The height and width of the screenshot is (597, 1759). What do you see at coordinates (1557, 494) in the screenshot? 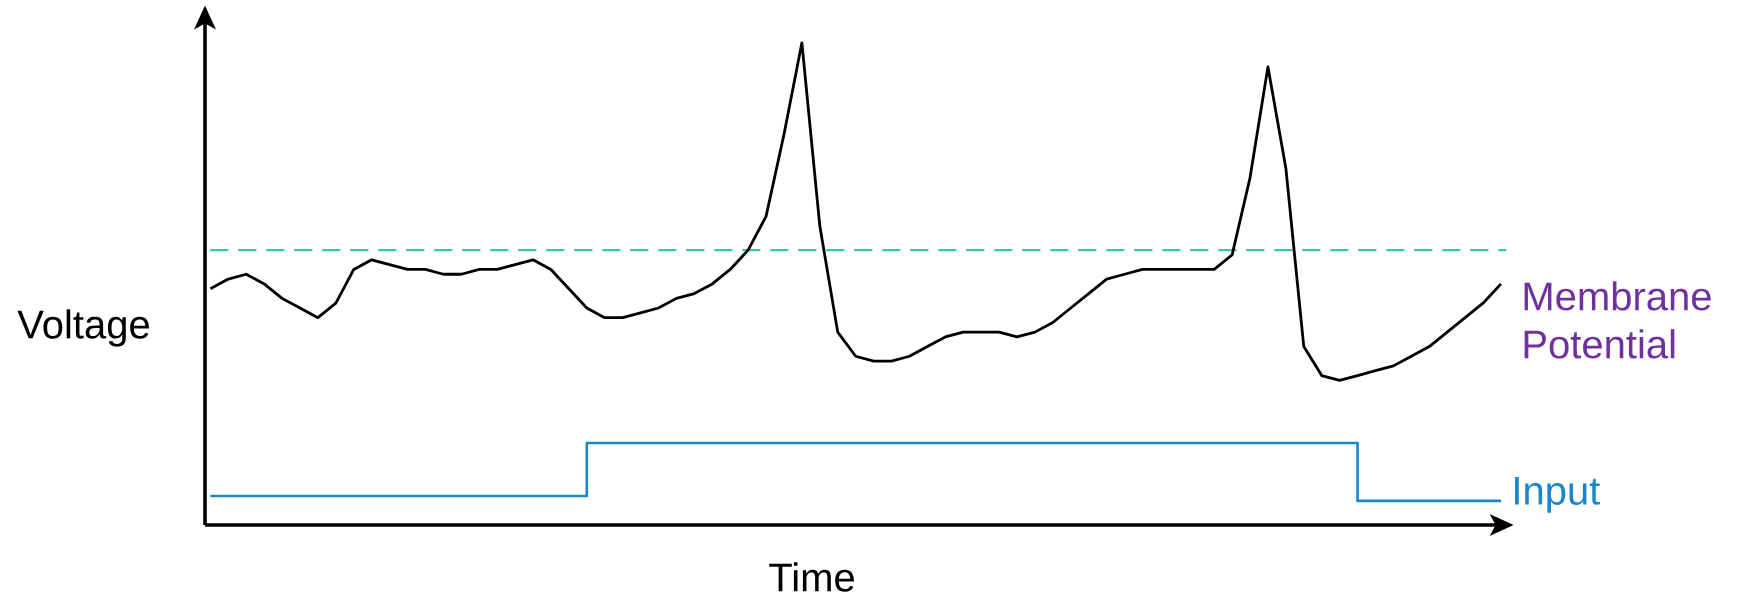
I see `series-label: Input` at bounding box center [1557, 494].